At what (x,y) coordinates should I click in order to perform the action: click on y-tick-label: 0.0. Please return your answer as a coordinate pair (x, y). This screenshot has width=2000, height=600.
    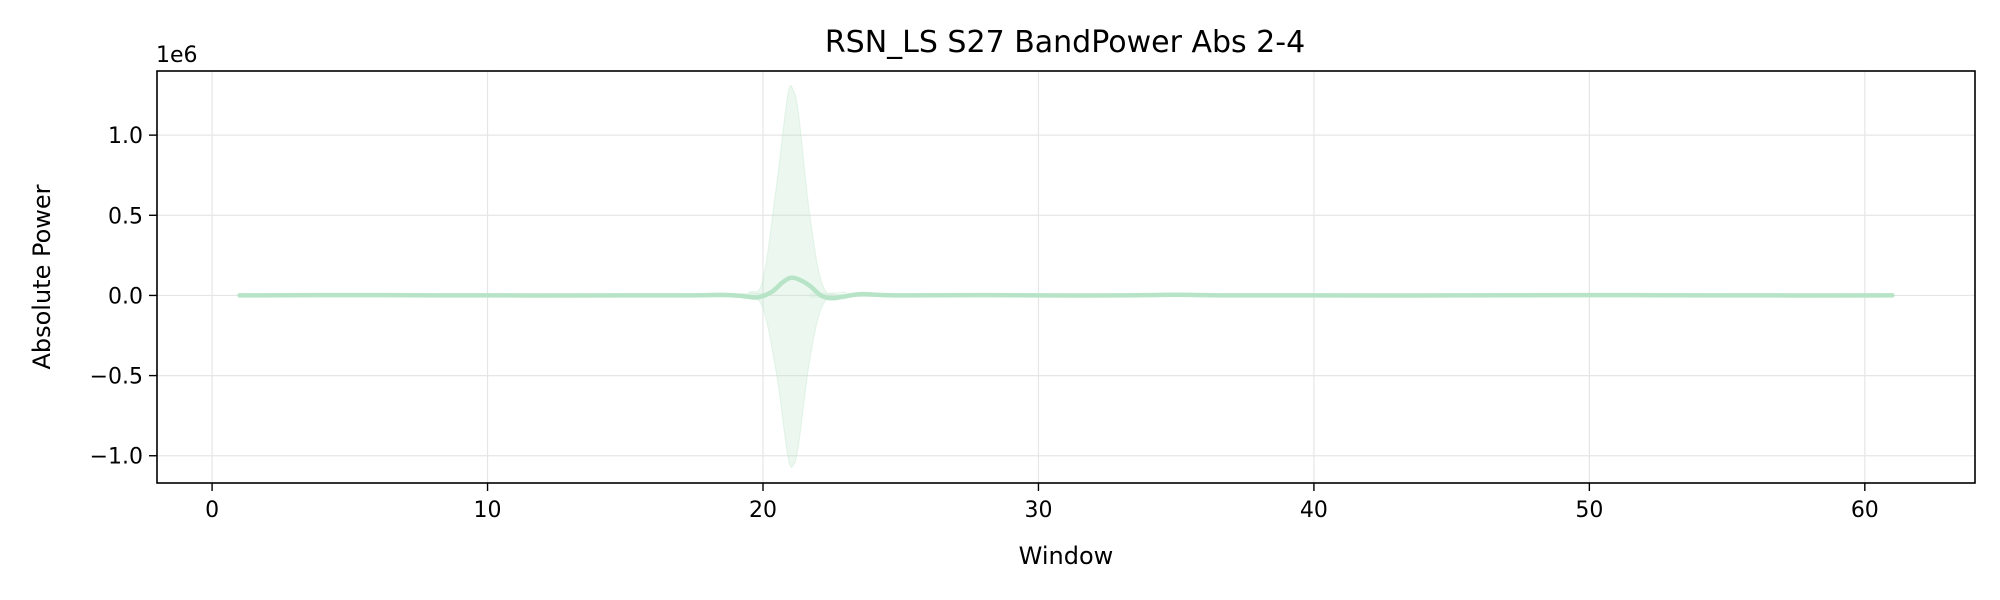
    Looking at the image, I should click on (125, 296).